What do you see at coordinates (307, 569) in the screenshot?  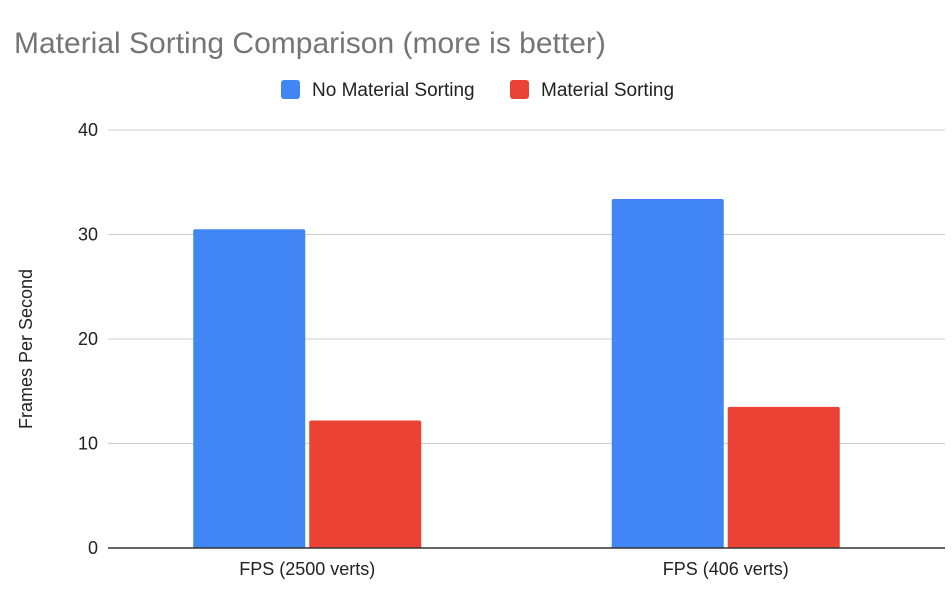 I see `x-tick-label: FPS (2500 verts)` at bounding box center [307, 569].